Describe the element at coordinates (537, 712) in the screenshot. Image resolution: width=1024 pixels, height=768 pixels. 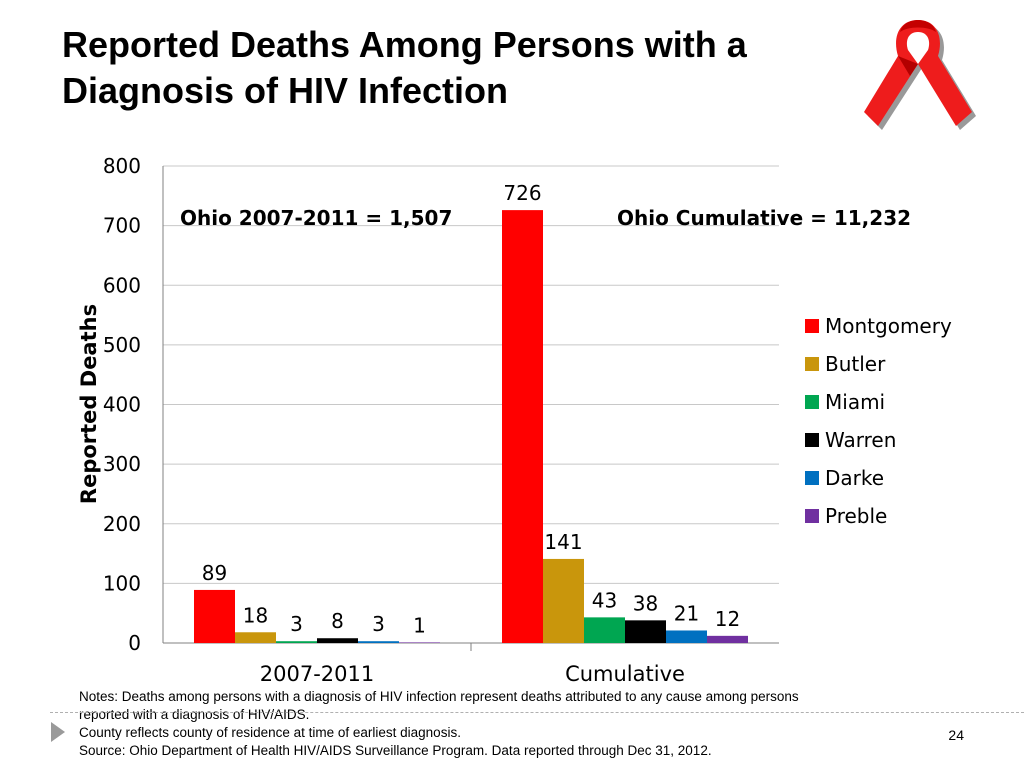
I see `footer-divider` at that location.